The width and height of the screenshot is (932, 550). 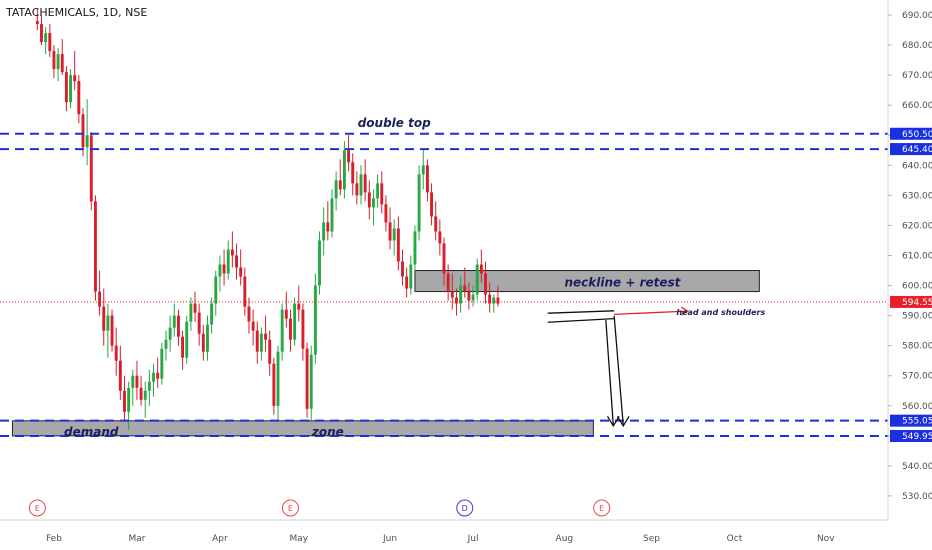 I want to click on last-price-label-text: 594.55, so click(x=917, y=303).